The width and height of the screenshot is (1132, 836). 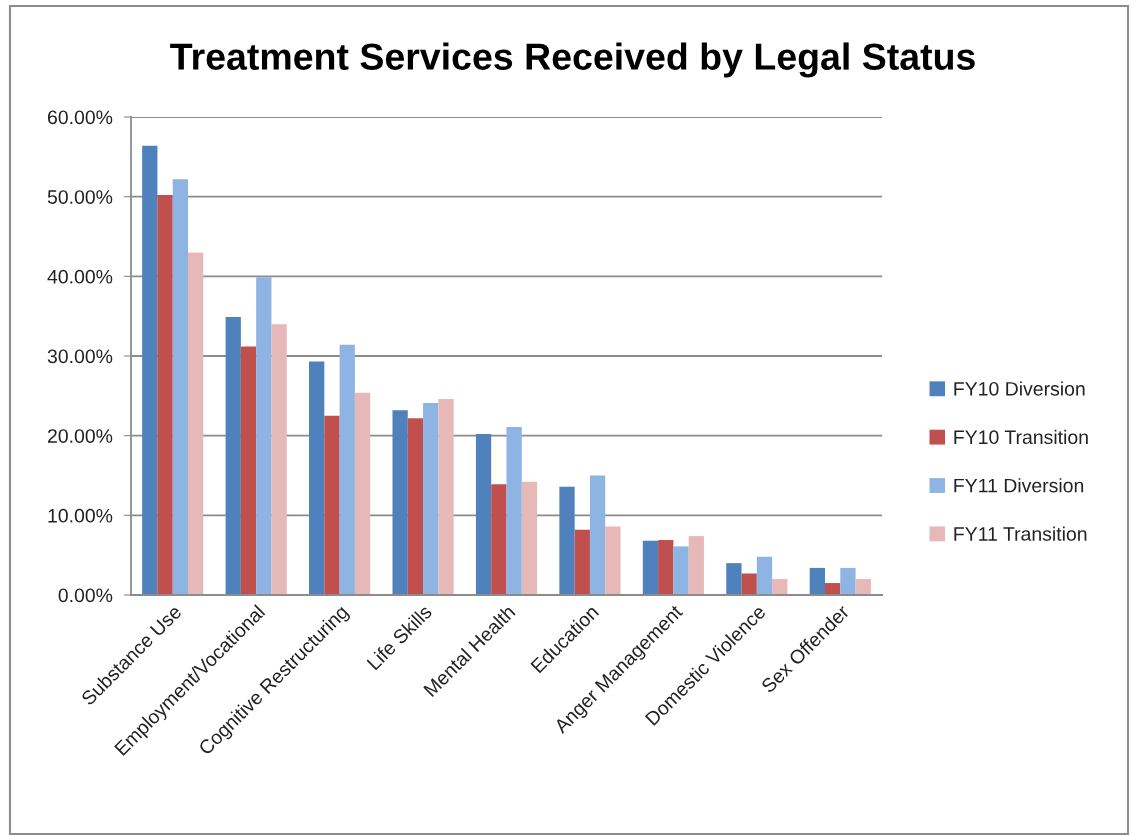 What do you see at coordinates (1021, 437) in the screenshot?
I see `legend-label: FY10 Transition` at bounding box center [1021, 437].